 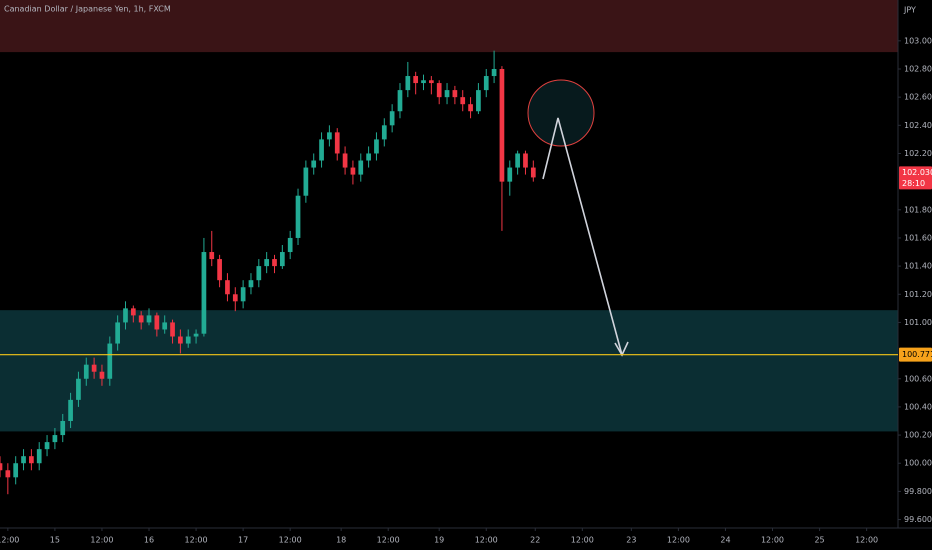 What do you see at coordinates (725, 540) in the screenshot?
I see `x-tick-label: 24` at bounding box center [725, 540].